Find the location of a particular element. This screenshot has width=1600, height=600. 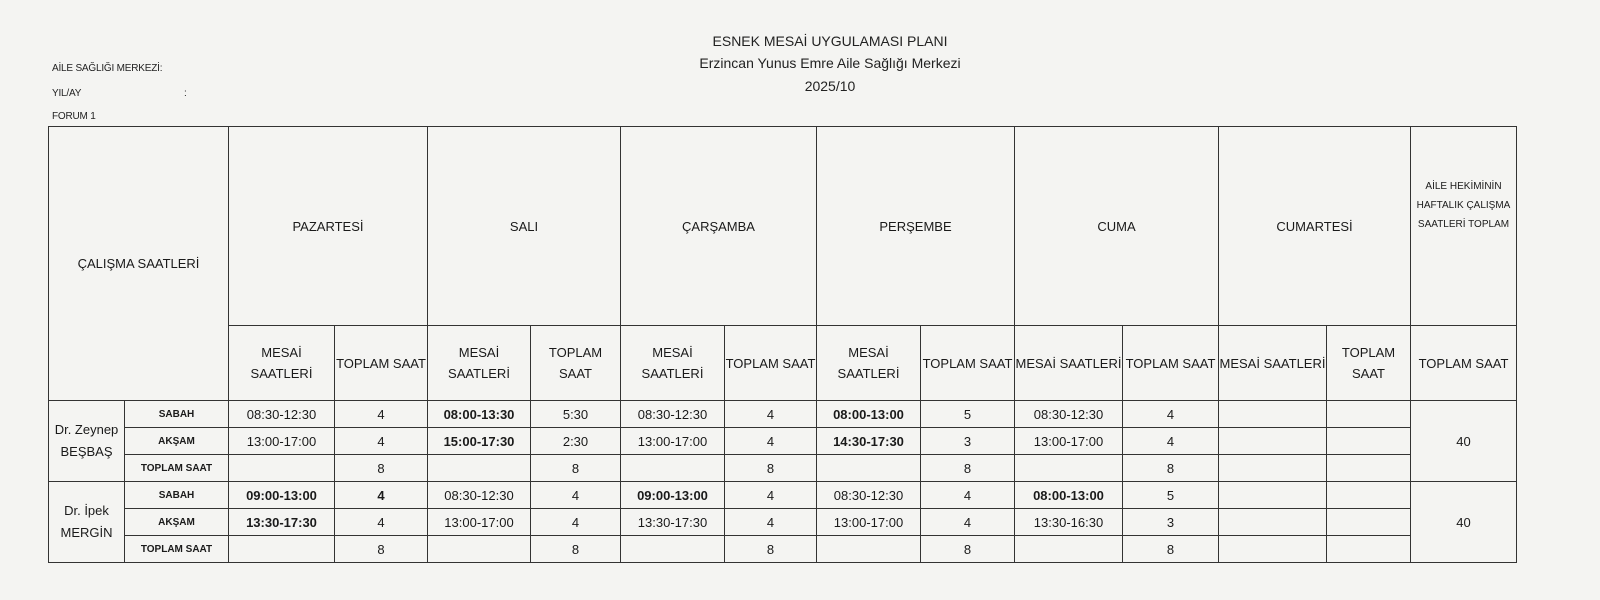

shift-total-cell: 5:30 is located at coordinates (575, 414).